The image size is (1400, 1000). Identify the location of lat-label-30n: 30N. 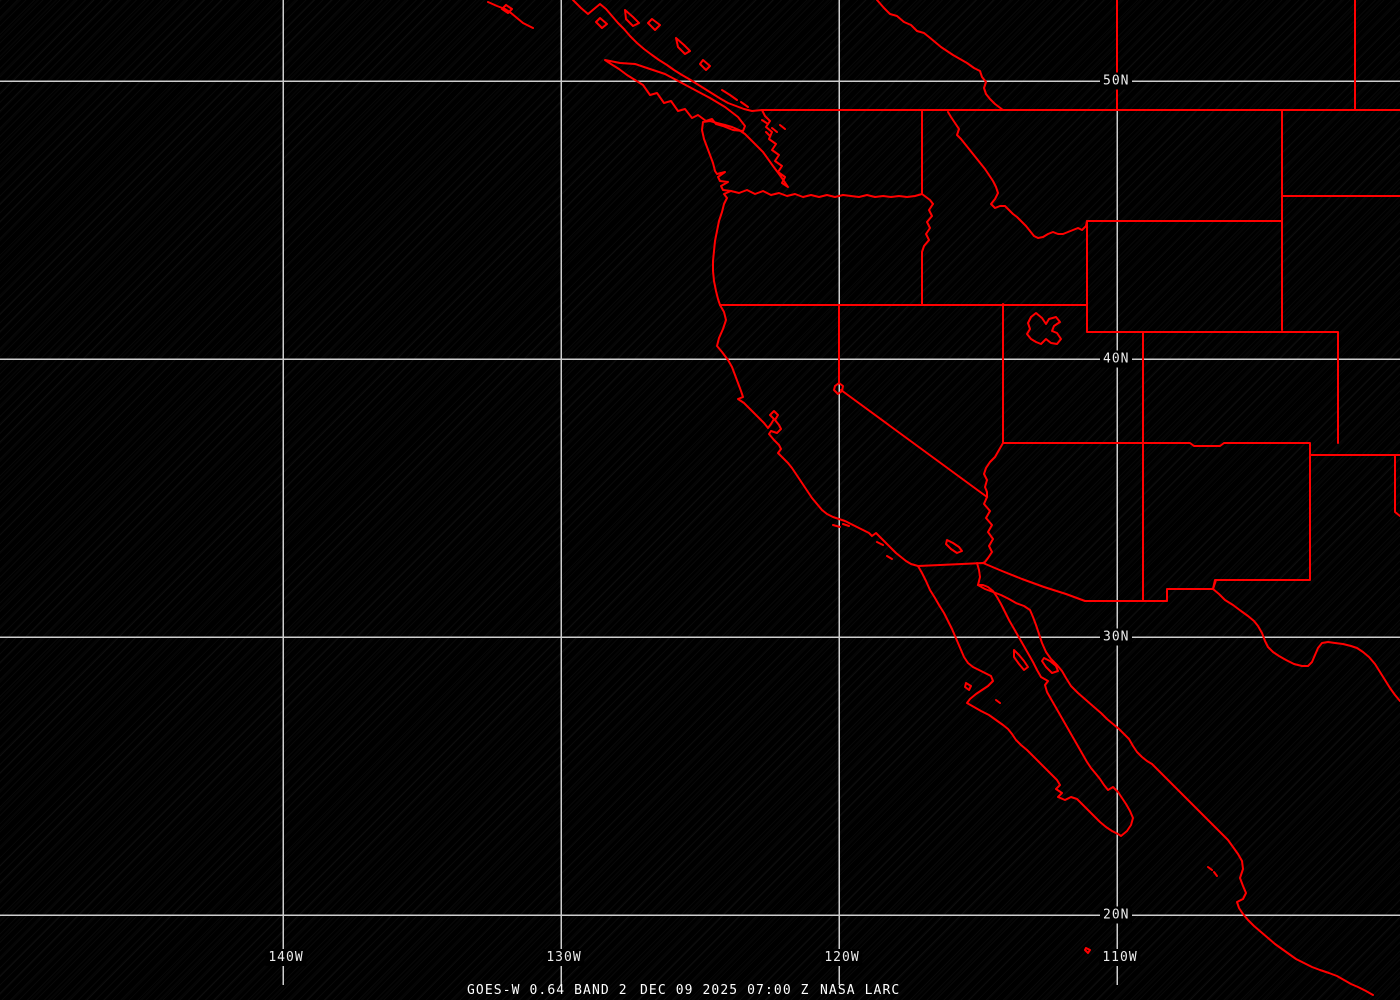
(1116, 637).